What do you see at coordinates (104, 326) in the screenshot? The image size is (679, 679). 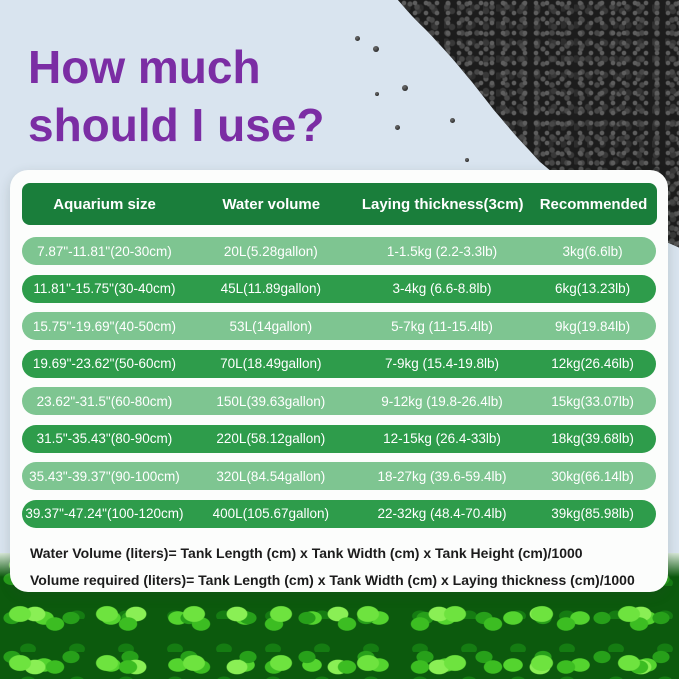 I see `cell-aquarium-size: 15.75"-19.69"(40-50cm)` at bounding box center [104, 326].